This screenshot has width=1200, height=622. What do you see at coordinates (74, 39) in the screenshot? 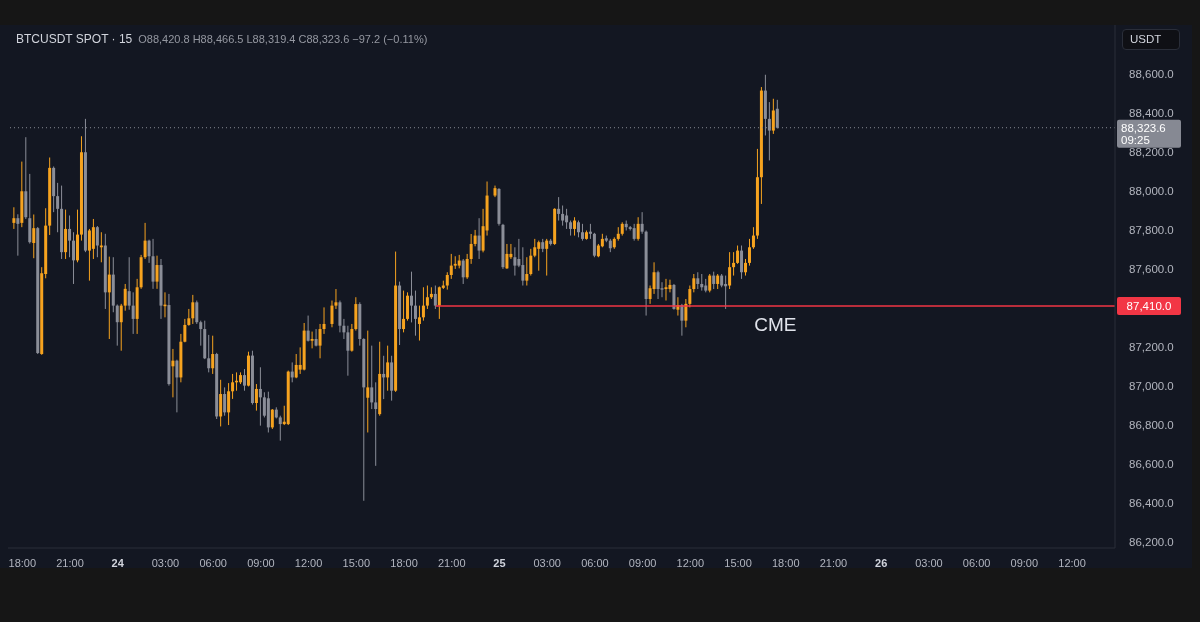
I see `text: BTCUSDT SPOT · 15` at bounding box center [74, 39].